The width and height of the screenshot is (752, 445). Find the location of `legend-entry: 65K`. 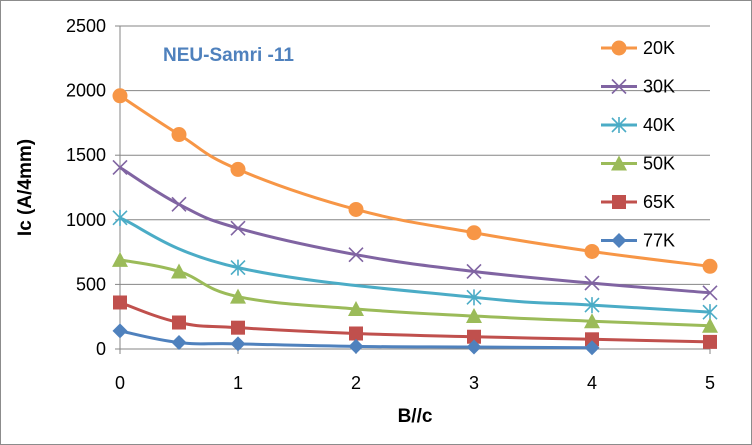

legend-entry: 65K is located at coordinates (638, 202).